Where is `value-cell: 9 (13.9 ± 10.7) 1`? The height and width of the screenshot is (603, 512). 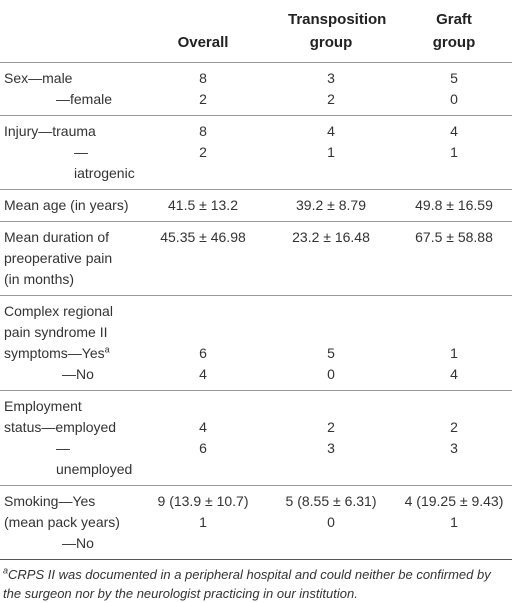
value-cell: 9 (13.9 ± 10.7) 1 is located at coordinates (203, 523).